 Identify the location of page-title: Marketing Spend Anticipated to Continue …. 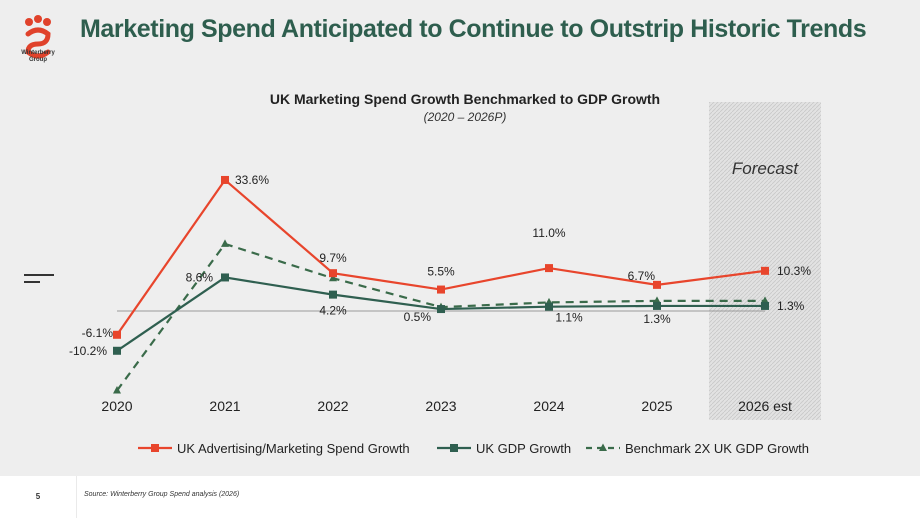
(473, 29).